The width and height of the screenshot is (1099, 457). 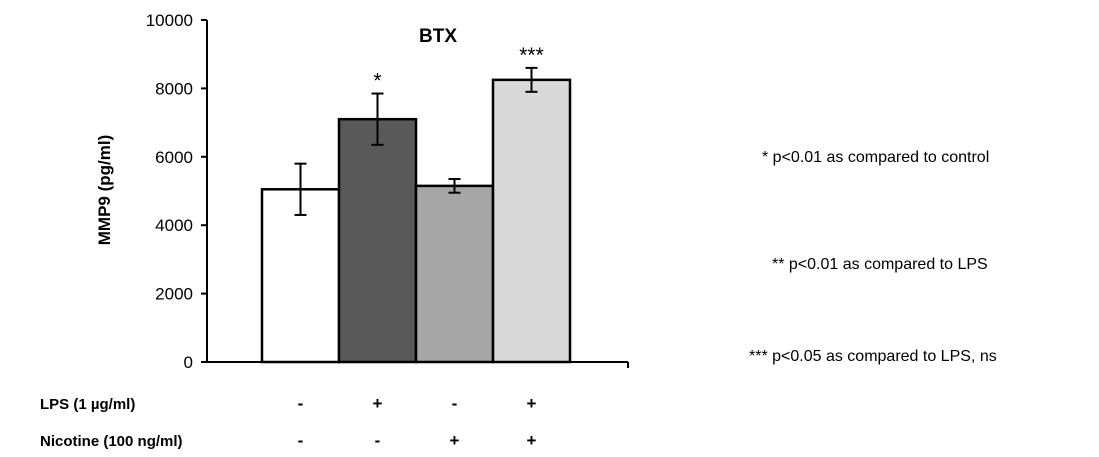 I want to click on condition-label-1: LPS (1 µg/ml), so click(x=87, y=404).